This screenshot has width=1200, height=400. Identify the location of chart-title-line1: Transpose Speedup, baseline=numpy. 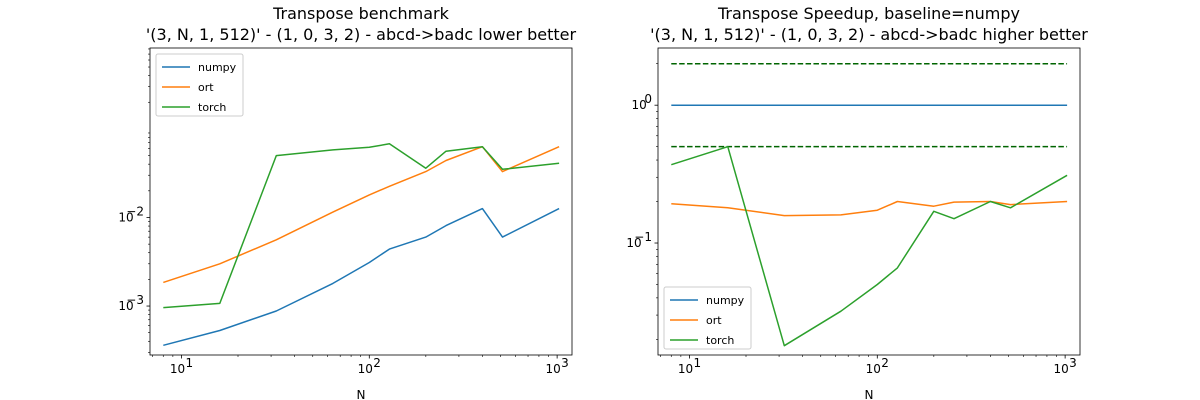
(868, 13).